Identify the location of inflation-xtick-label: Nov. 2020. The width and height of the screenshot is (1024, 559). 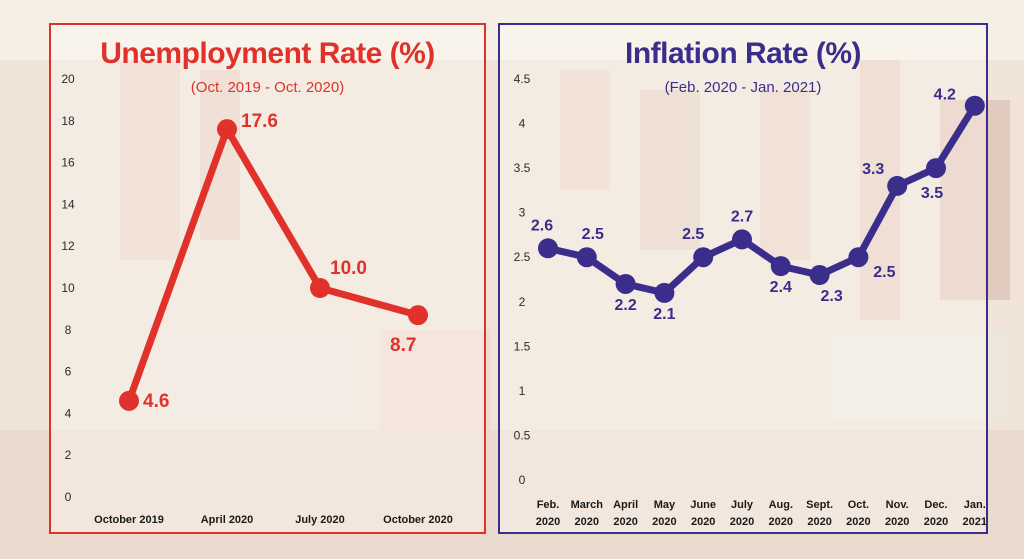
(897, 513).